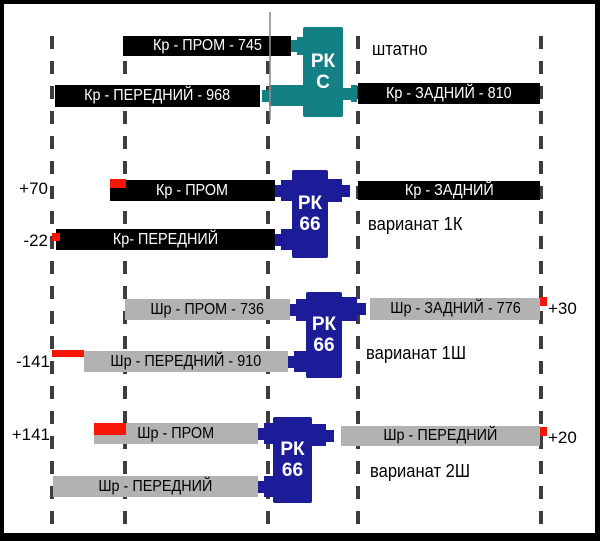 The image size is (600, 541). I want to click on delta-label-front-2sh: +20, so click(562, 437).